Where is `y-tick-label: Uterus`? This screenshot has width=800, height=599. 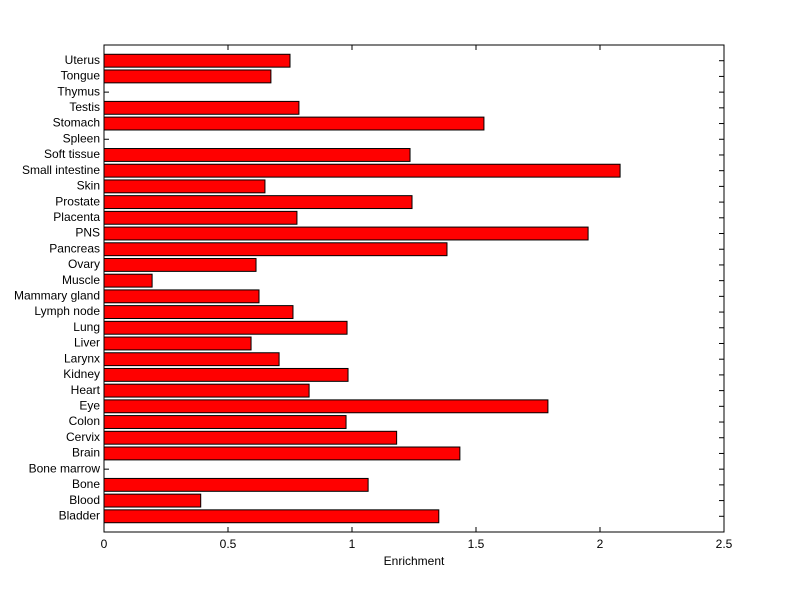 y-tick-label: Uterus is located at coordinates (82, 60).